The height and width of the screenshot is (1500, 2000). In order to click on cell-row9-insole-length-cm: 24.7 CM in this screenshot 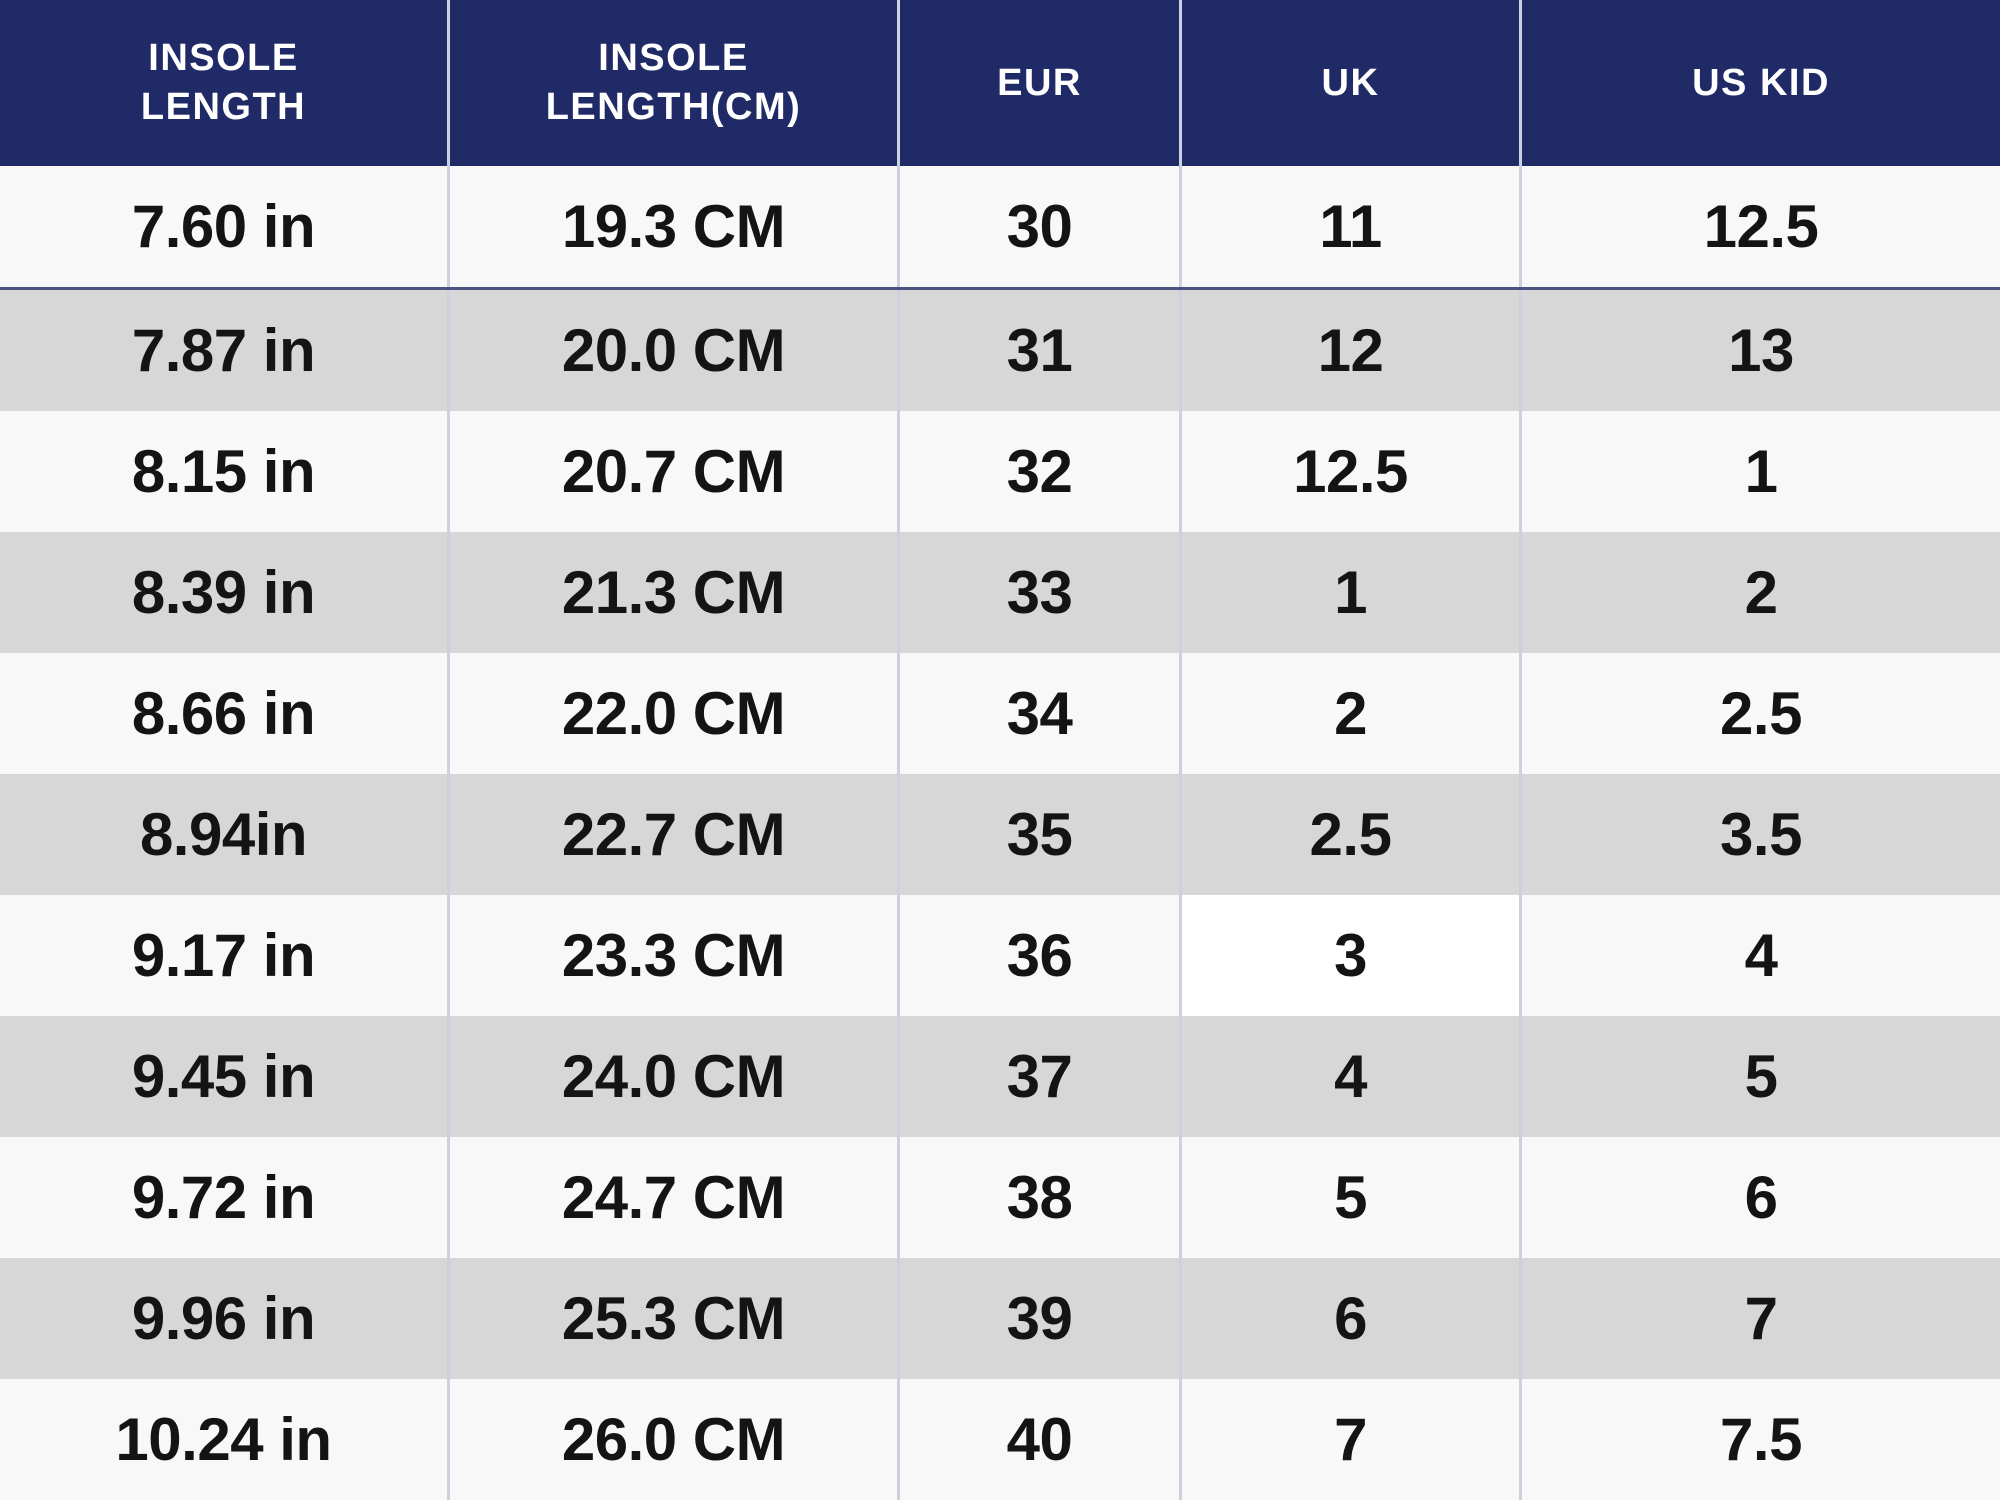, I will do `click(675, 1197)`.